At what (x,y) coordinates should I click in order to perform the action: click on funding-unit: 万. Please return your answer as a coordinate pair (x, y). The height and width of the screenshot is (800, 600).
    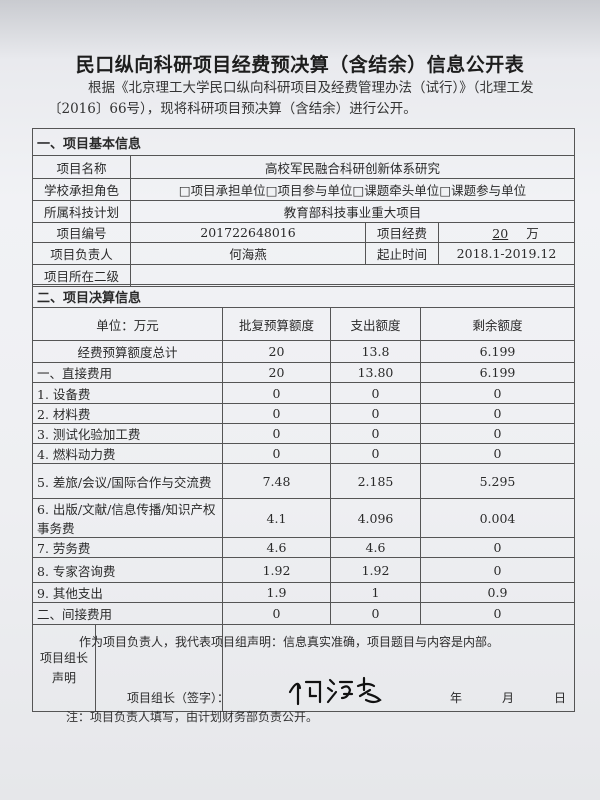
    Looking at the image, I should click on (532, 233).